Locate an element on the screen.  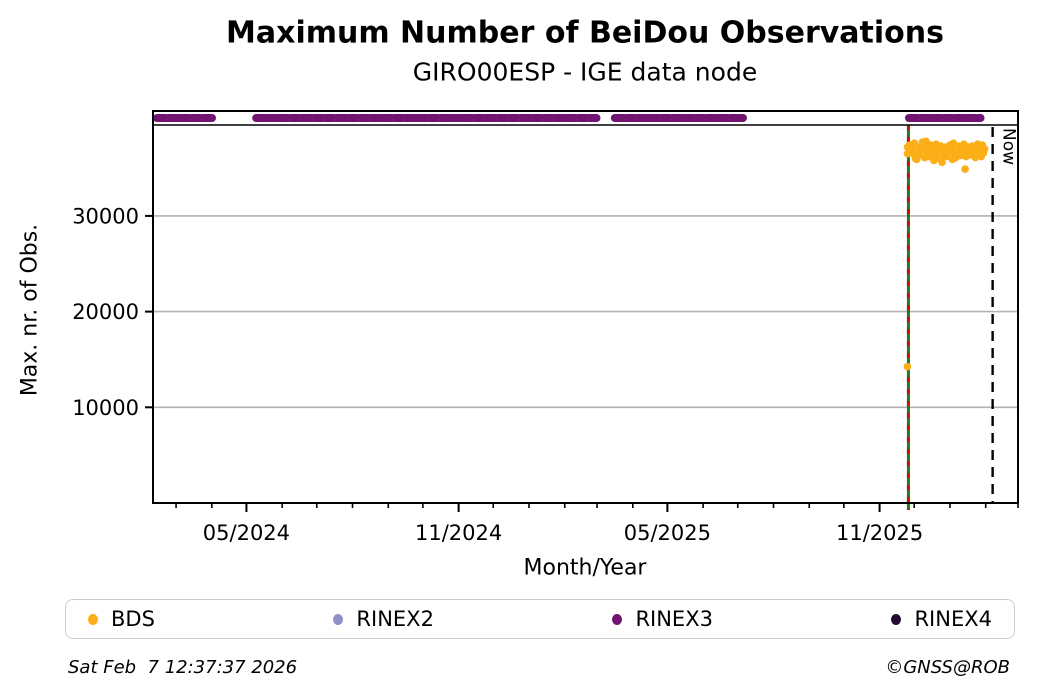
chart-legend: BDS RINEX2 RINEX3 RINEX4 is located at coordinates (540, 619).